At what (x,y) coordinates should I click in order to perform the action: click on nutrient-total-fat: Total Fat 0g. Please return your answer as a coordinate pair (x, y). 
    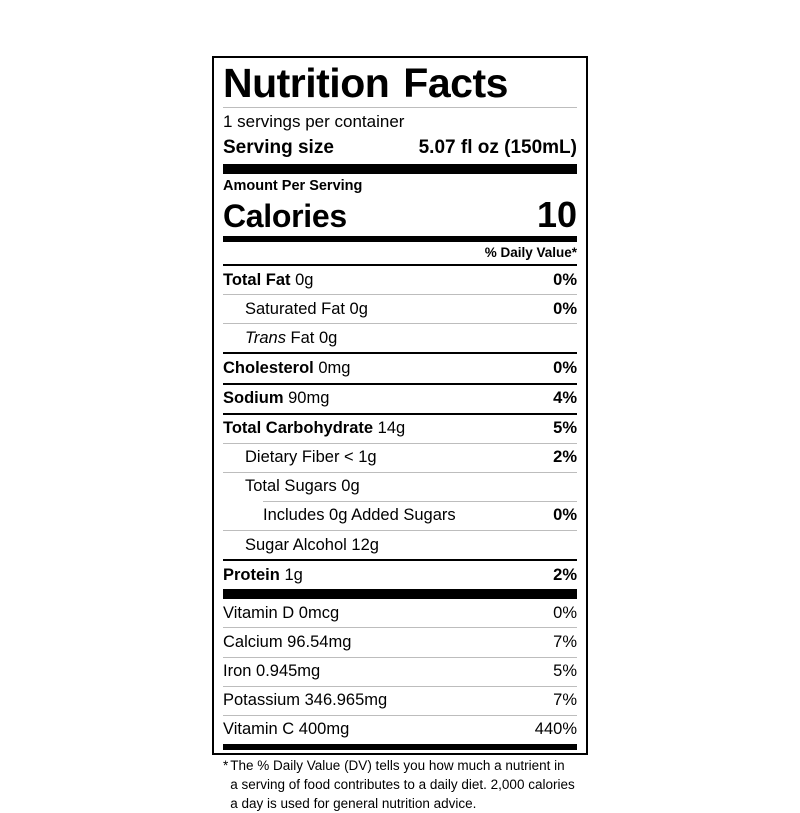
    Looking at the image, I should click on (268, 280).